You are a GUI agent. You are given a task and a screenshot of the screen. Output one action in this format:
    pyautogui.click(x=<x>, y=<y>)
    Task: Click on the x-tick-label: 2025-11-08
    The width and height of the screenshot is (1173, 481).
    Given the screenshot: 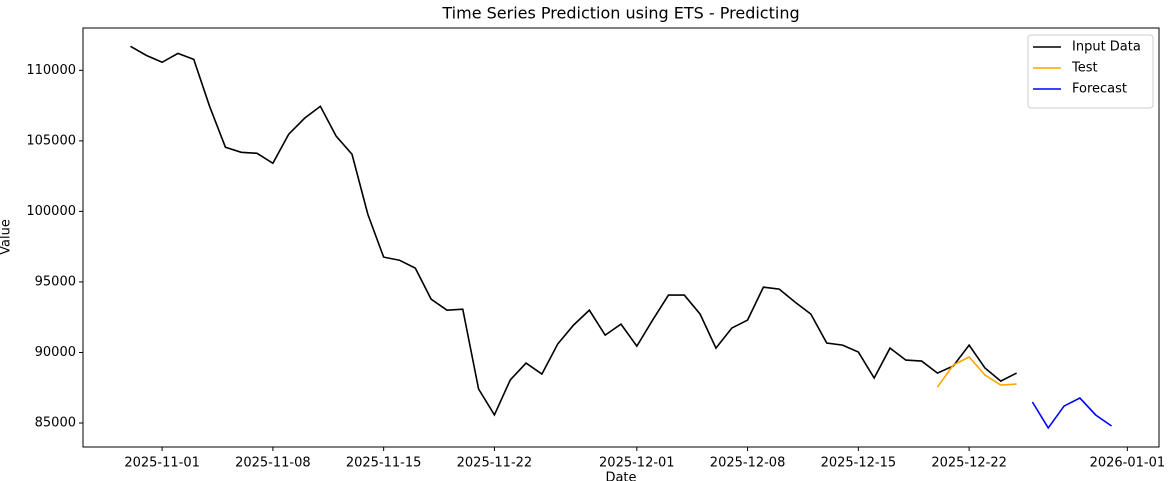 What is the action you would take?
    pyautogui.click(x=273, y=463)
    